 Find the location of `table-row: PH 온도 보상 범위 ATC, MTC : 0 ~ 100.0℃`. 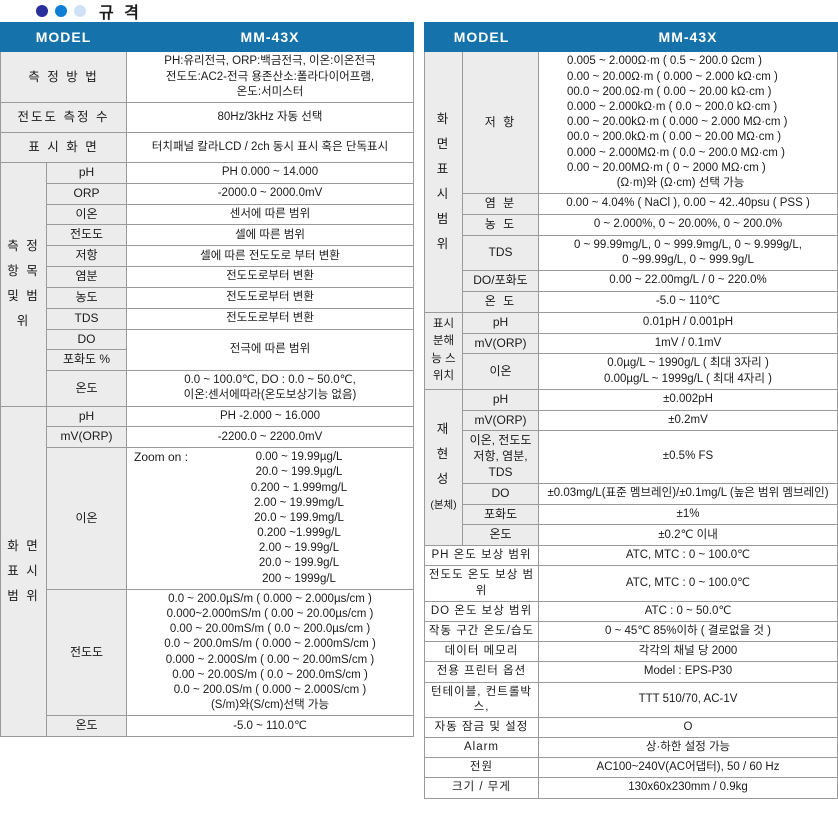

table-row: PH 온도 보상 범위 ATC, MTC : 0 ~ 100.0℃ is located at coordinates (631, 556).